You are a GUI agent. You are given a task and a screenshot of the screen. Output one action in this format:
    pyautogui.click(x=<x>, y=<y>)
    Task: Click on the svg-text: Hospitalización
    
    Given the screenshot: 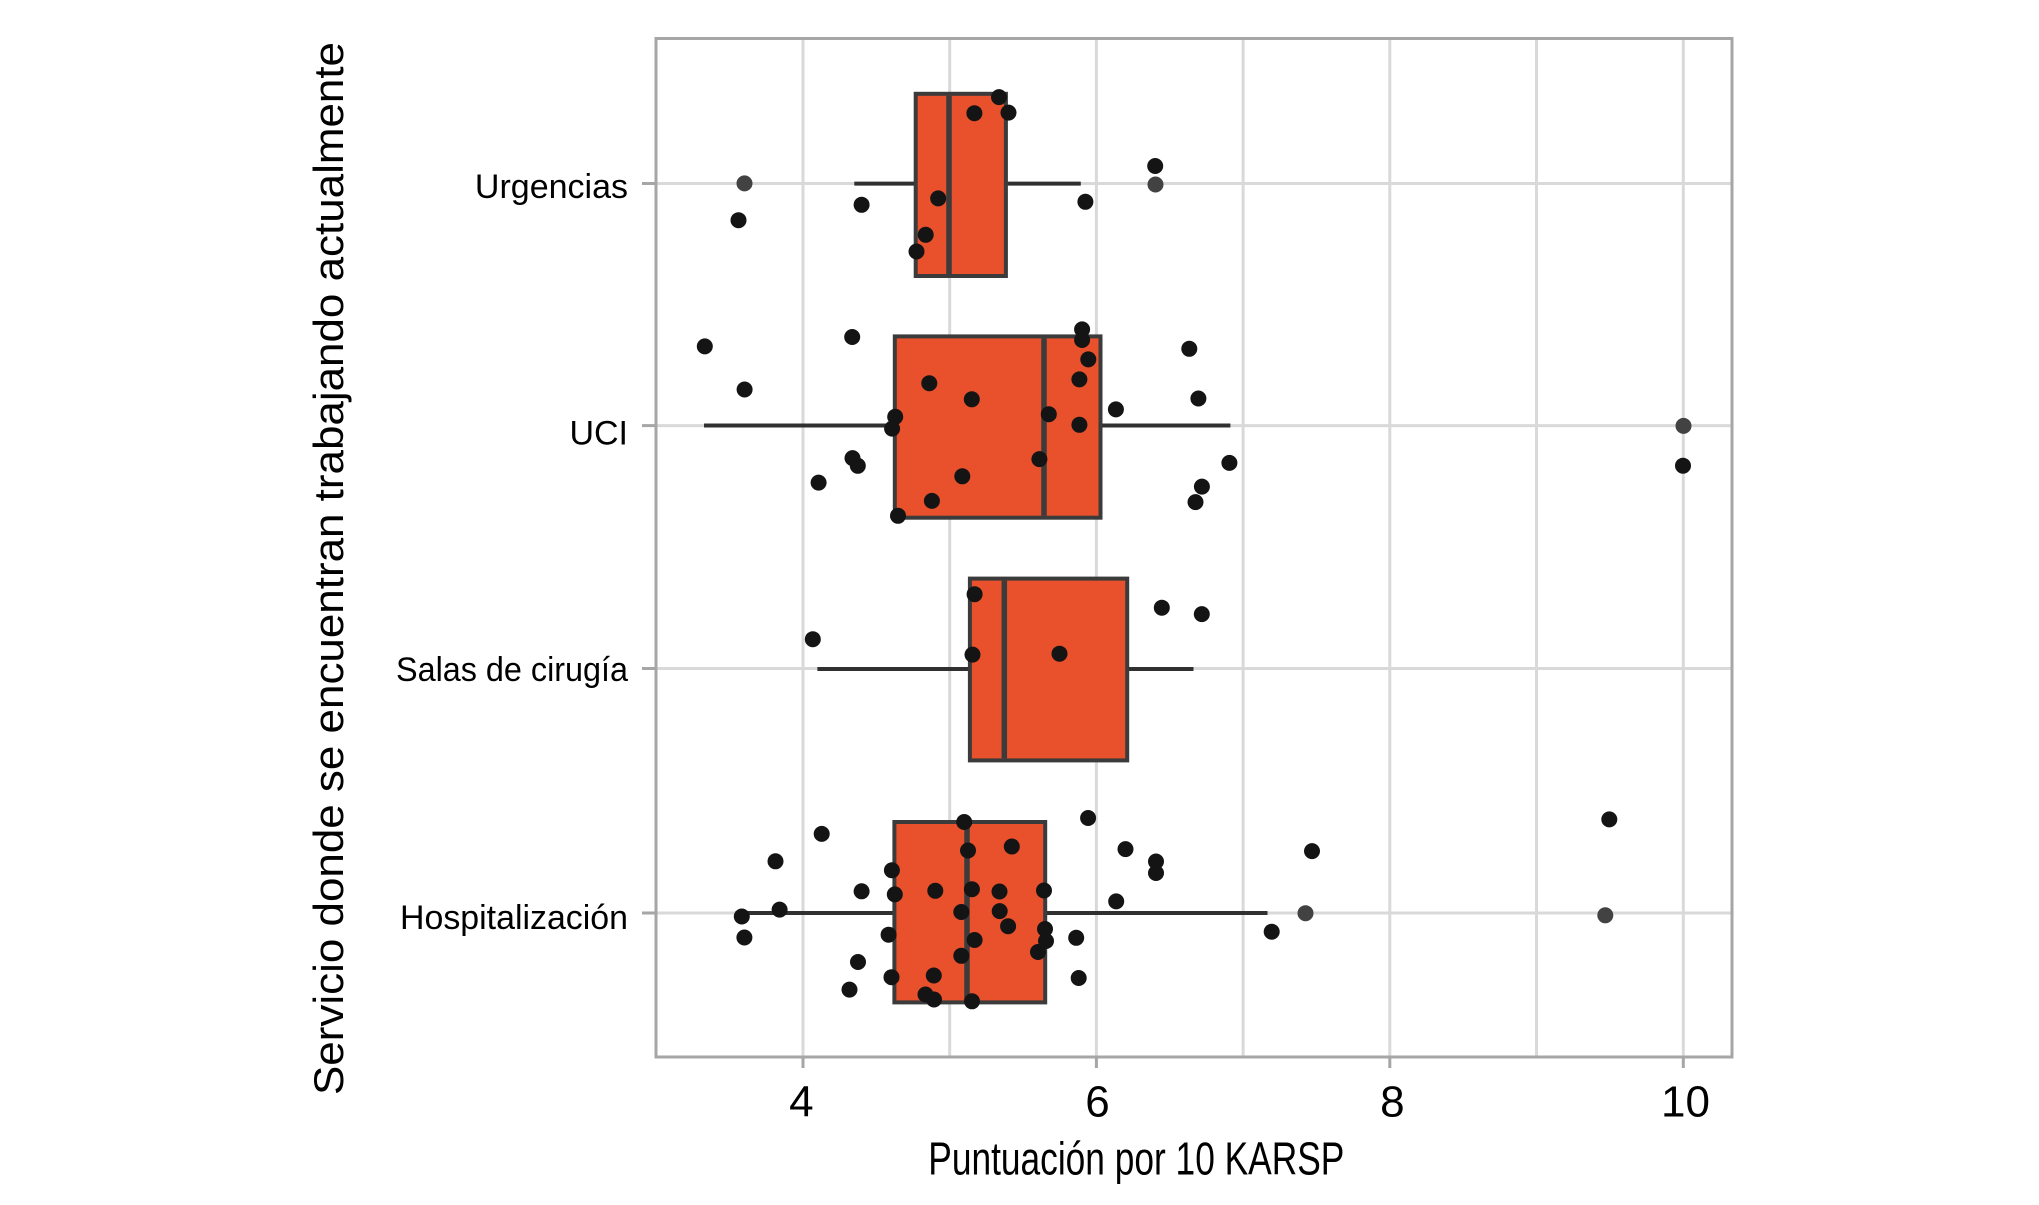 What is the action you would take?
    pyautogui.click(x=514, y=918)
    